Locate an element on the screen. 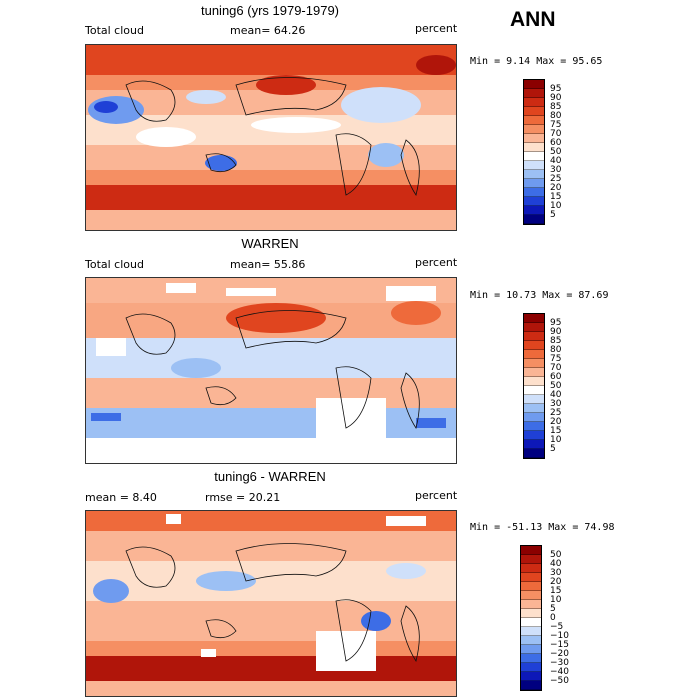 The image size is (700, 700). panel2-colorbar is located at coordinates (534, 386).